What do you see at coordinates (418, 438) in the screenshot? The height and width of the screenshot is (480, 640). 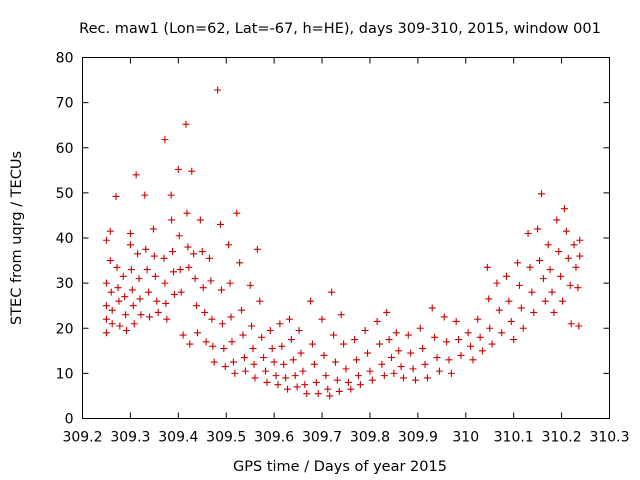 I see `x-tick-label: 309.9` at bounding box center [418, 438].